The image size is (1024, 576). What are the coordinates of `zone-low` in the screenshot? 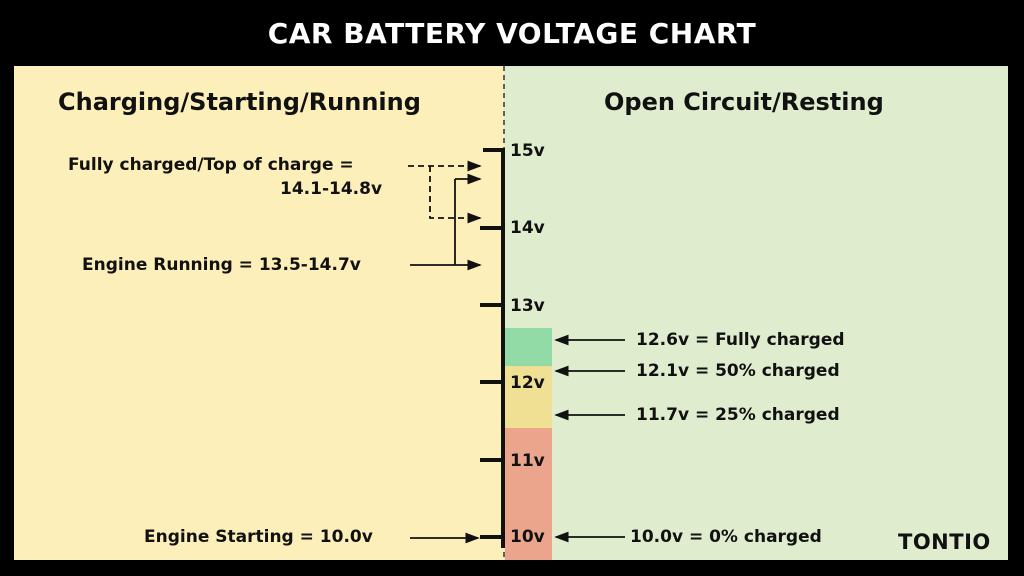 It's located at (528, 494).